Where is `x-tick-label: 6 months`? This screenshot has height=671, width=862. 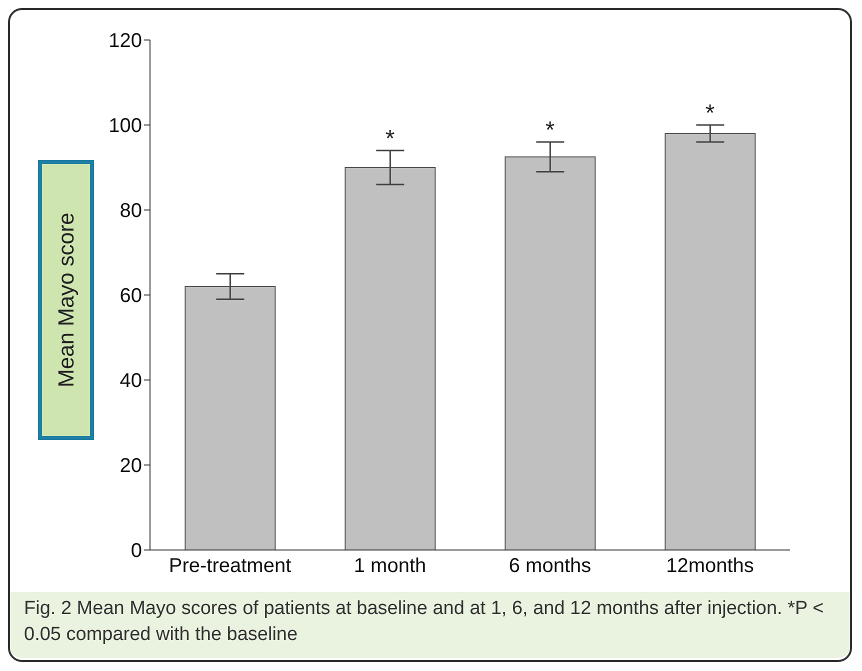 x-tick-label: 6 months is located at coordinates (550, 566).